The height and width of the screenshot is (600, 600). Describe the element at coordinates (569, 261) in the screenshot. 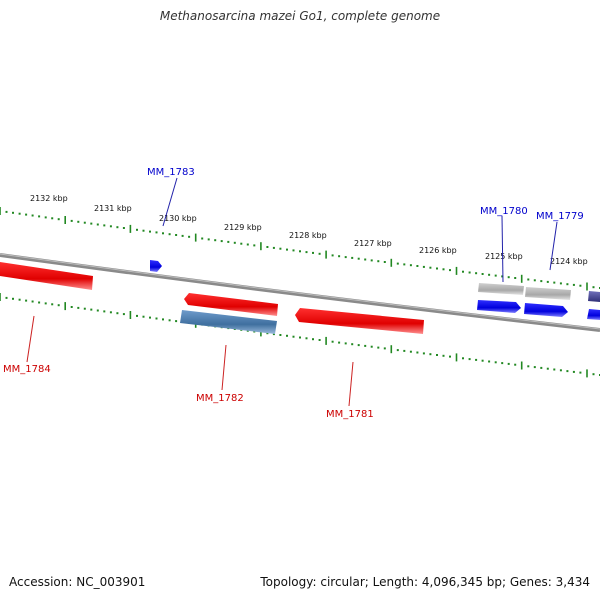

I see `ruler-label: 2124 kbp` at that location.